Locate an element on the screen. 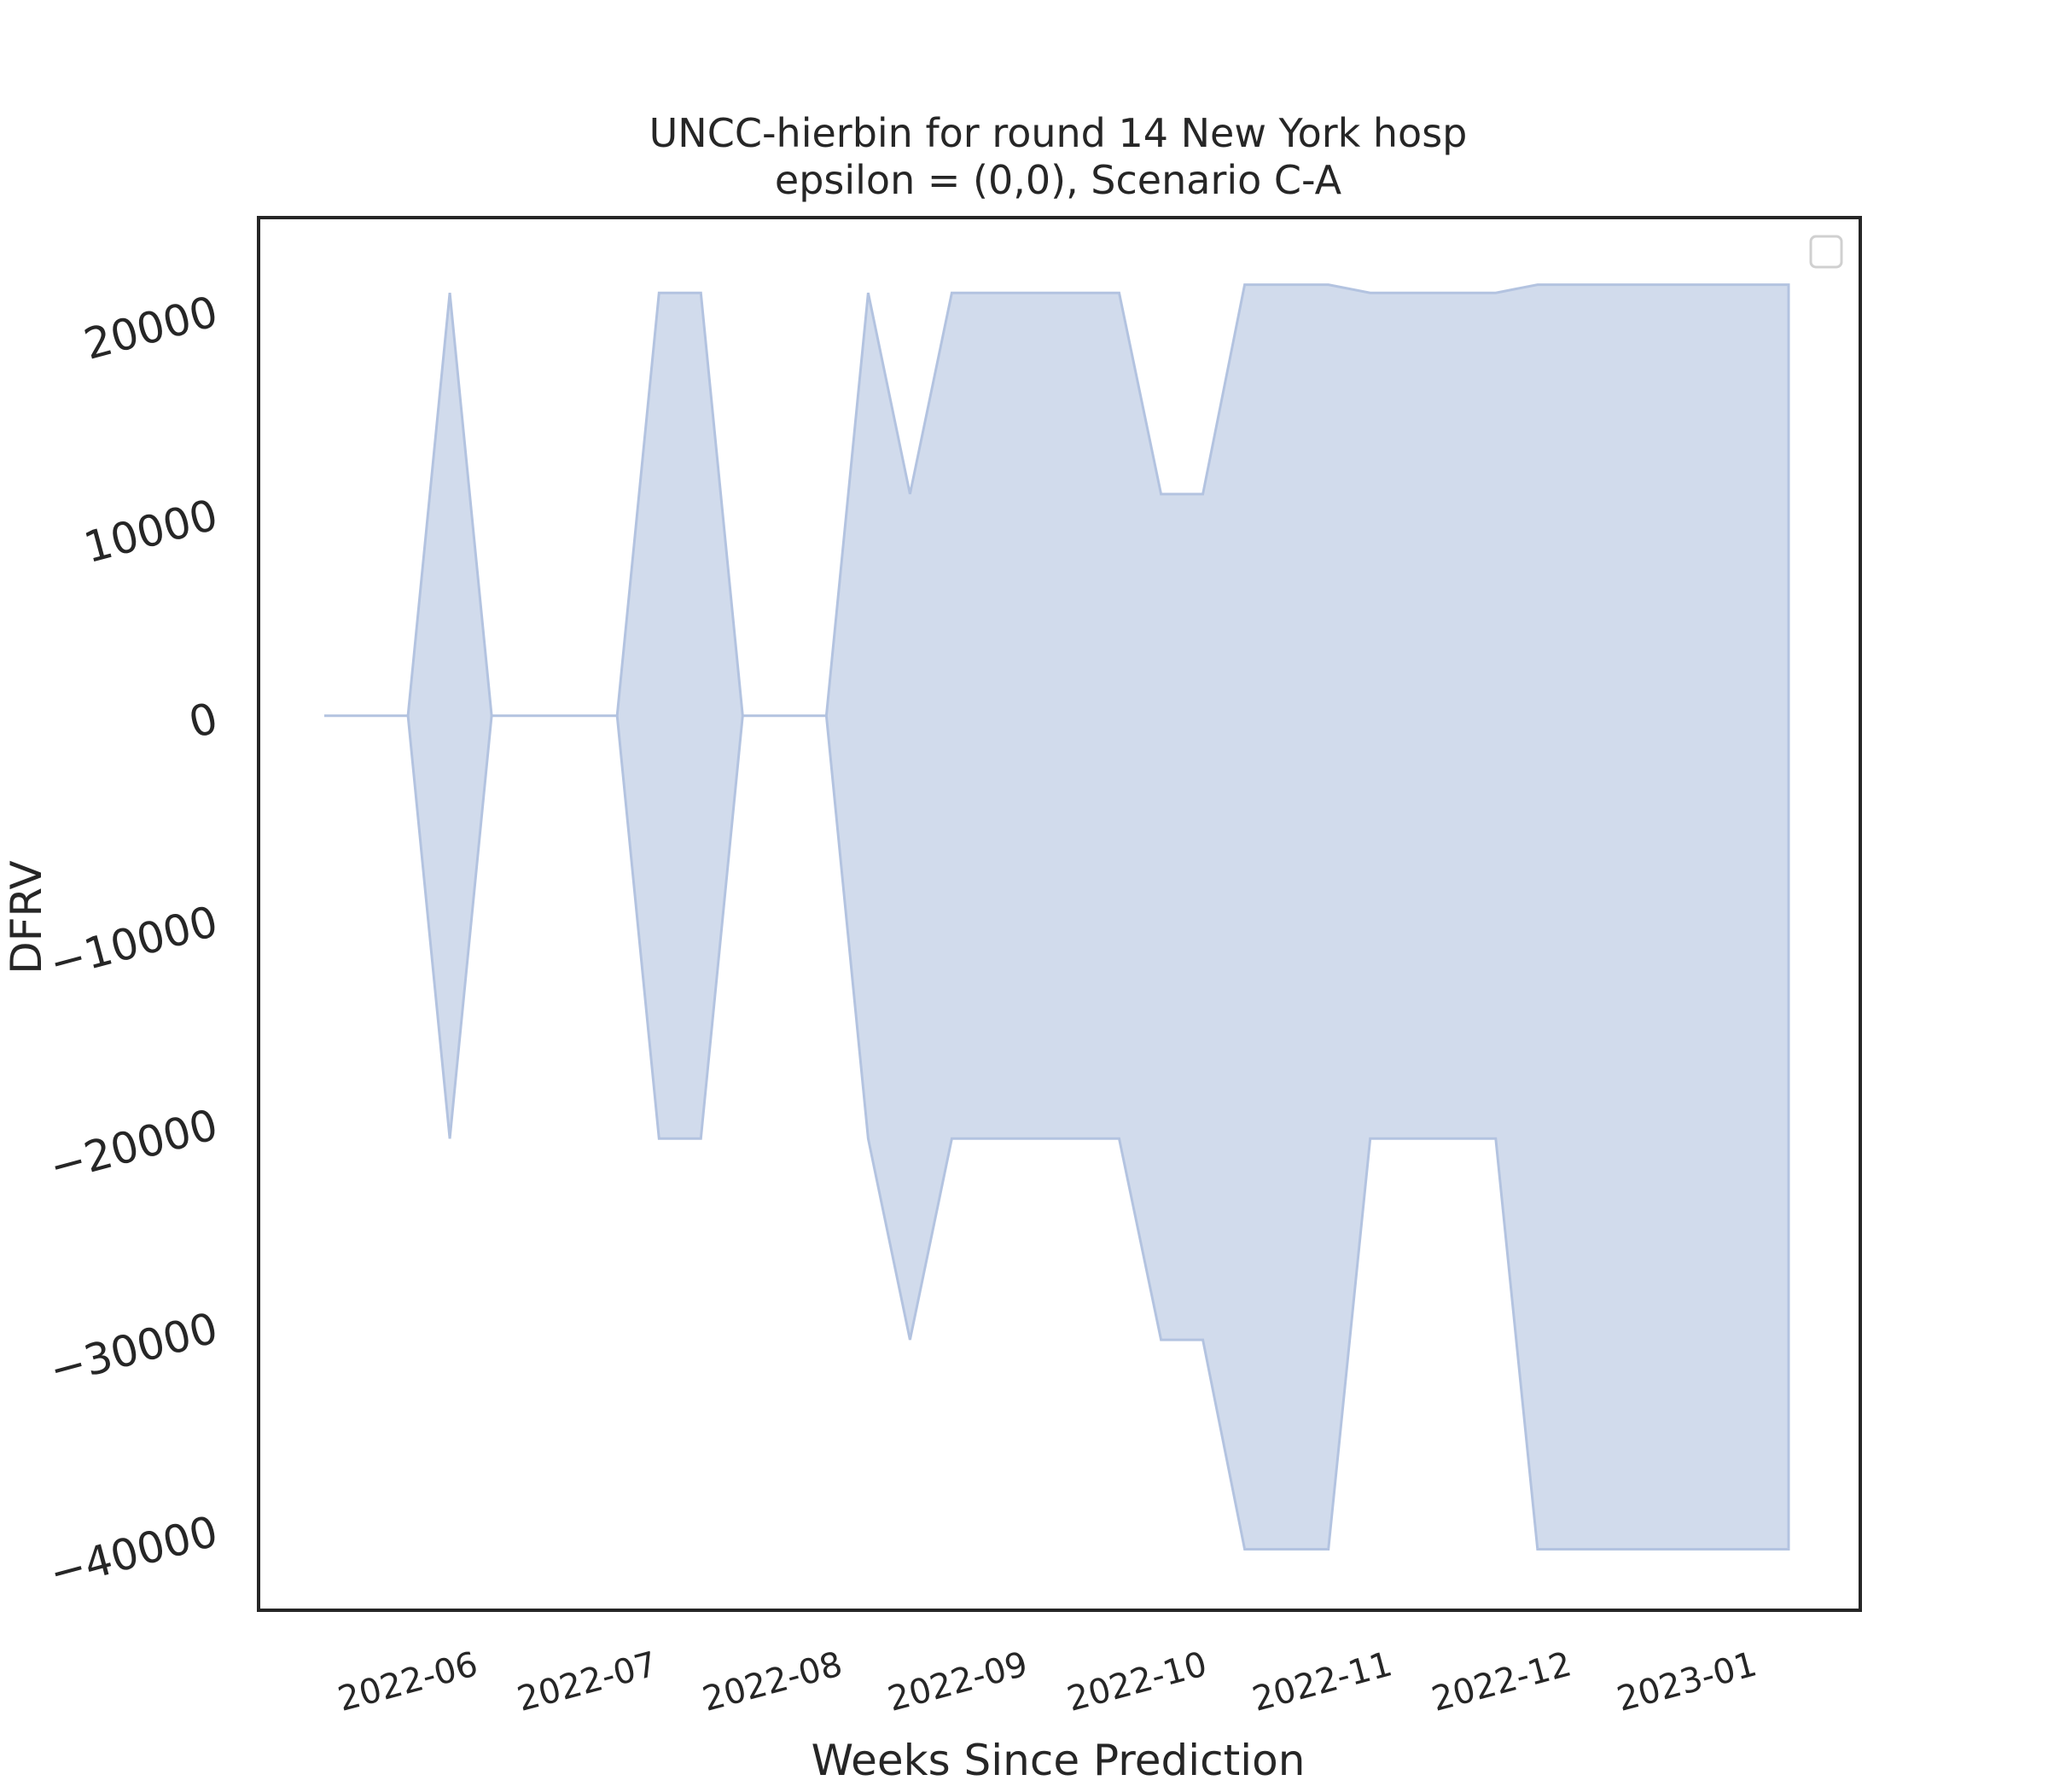 The image size is (2048, 1792). x-axis-label: Weeks Since Prediction is located at coordinates (1059, 1760).